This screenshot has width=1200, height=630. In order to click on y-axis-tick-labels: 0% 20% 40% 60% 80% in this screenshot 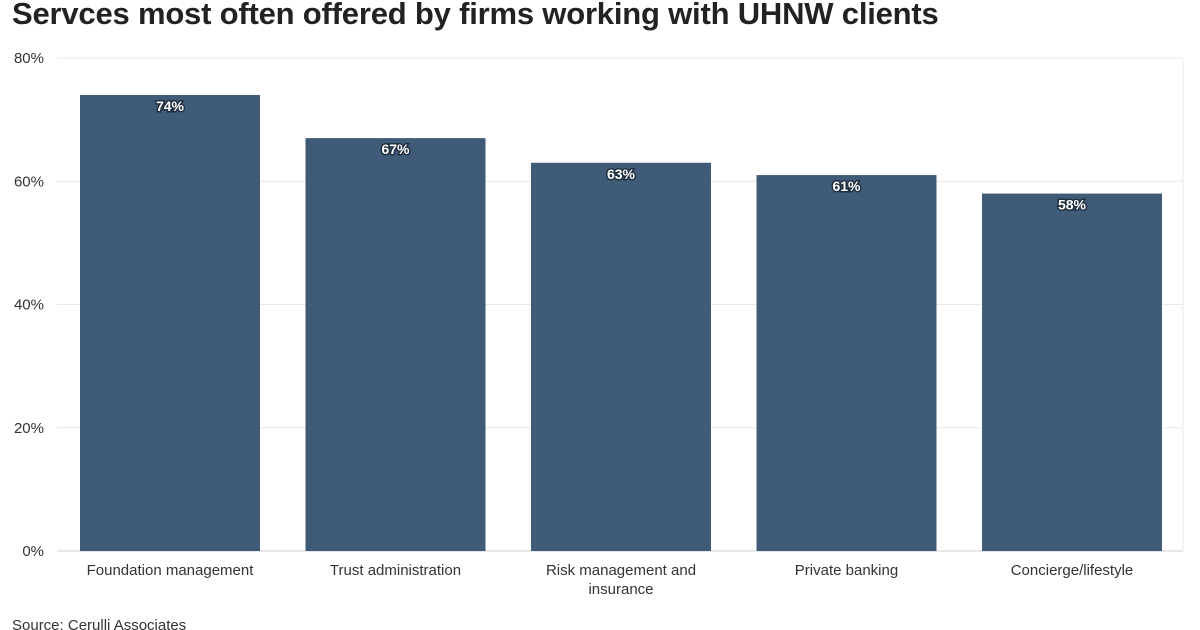, I will do `click(29, 305)`.